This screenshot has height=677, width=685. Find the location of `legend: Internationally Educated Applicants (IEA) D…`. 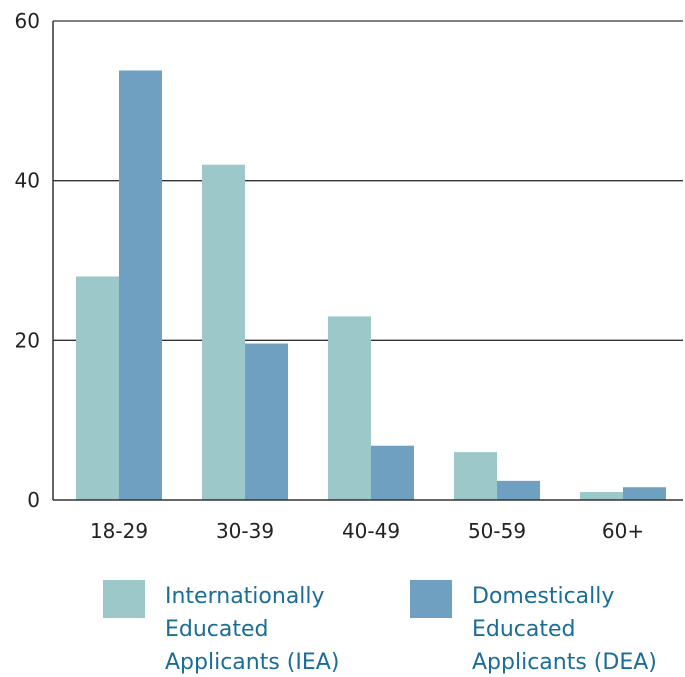

legend: Internationally Educated Applicants (IEA) D… is located at coordinates (380, 627).